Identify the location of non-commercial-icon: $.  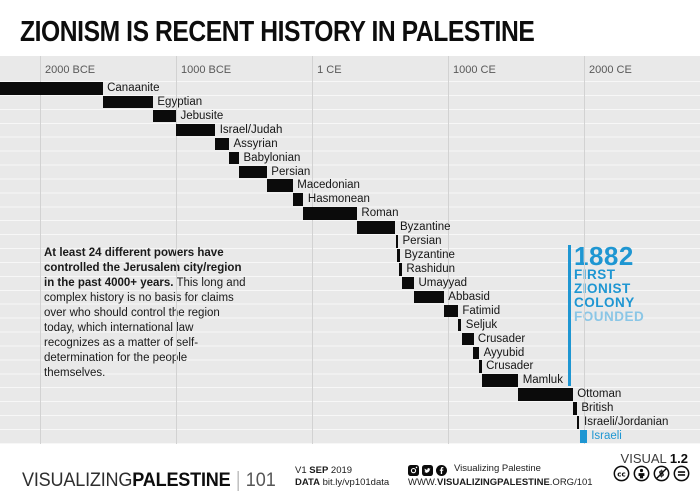
(661, 476).